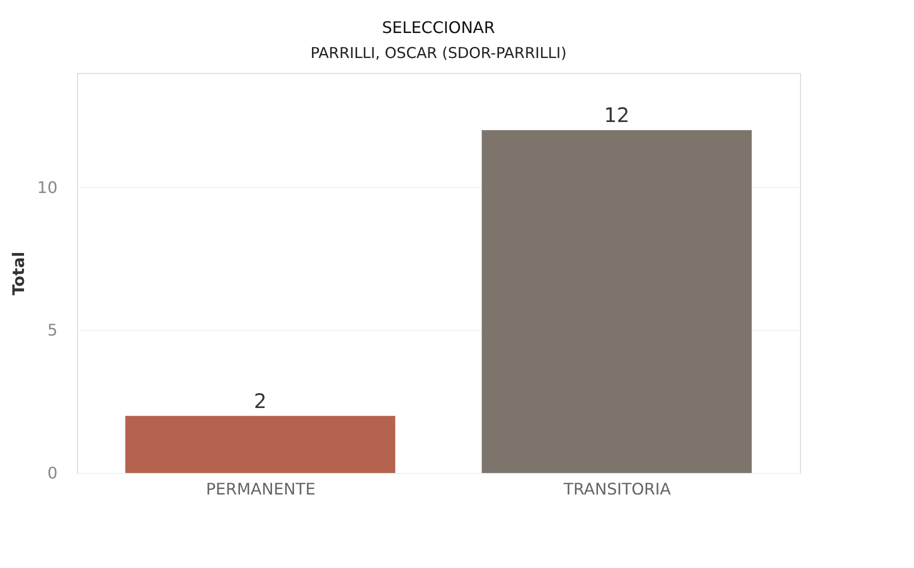  What do you see at coordinates (52, 330) in the screenshot?
I see `y-tick-label: 5` at bounding box center [52, 330].